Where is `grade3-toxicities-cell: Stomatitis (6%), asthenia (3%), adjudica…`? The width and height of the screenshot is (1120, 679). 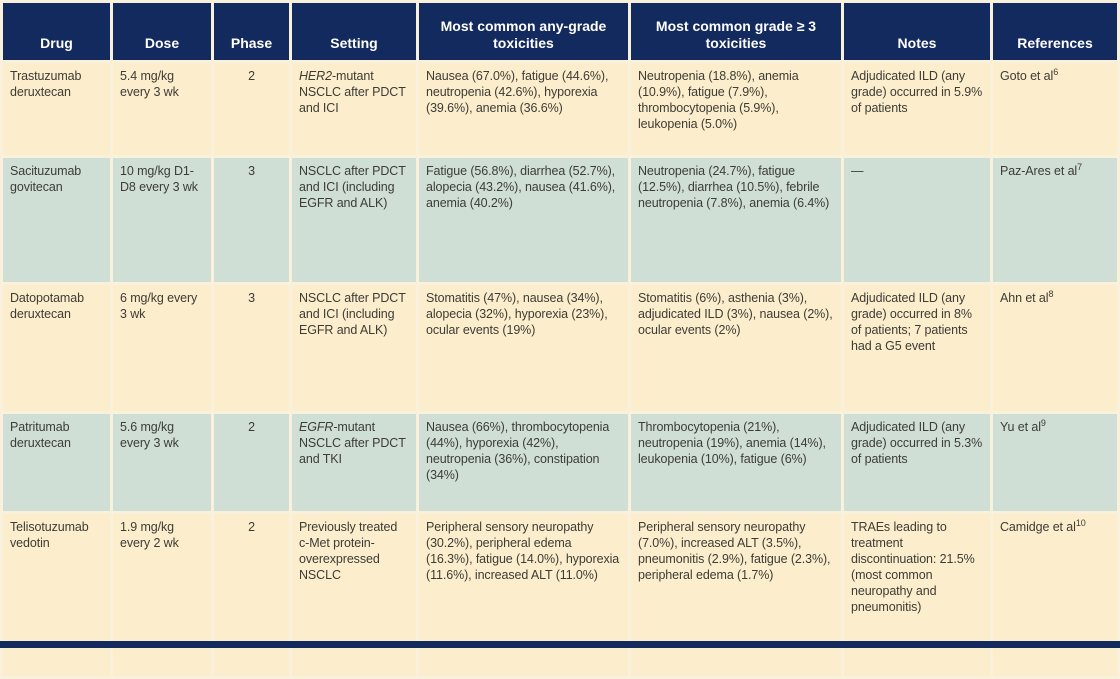 grade3-toxicities-cell: Stomatitis (6%), asthenia (3%), adjudica… is located at coordinates (736, 348).